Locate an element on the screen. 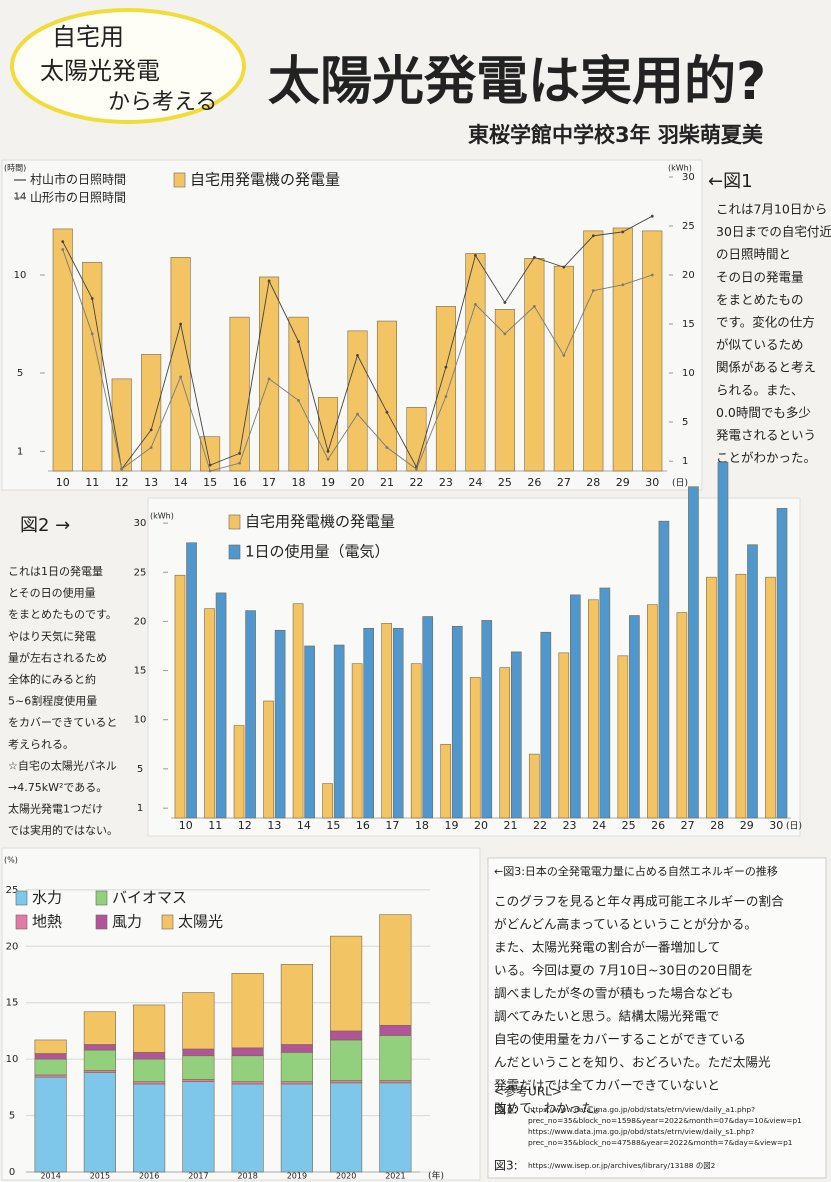 The image size is (831, 1182). note-line: の日照時間と is located at coordinates (753, 254).